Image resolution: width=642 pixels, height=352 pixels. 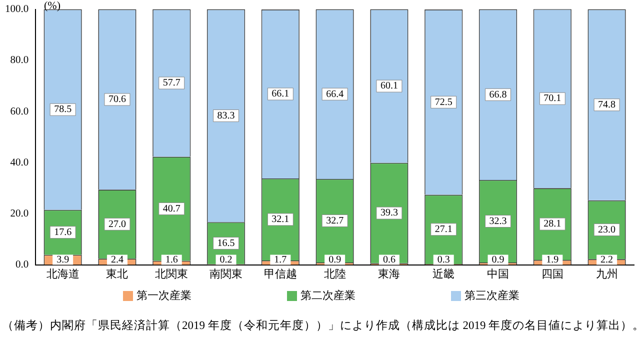 I want to click on x-tick-label: 近畿, so click(x=443, y=273).